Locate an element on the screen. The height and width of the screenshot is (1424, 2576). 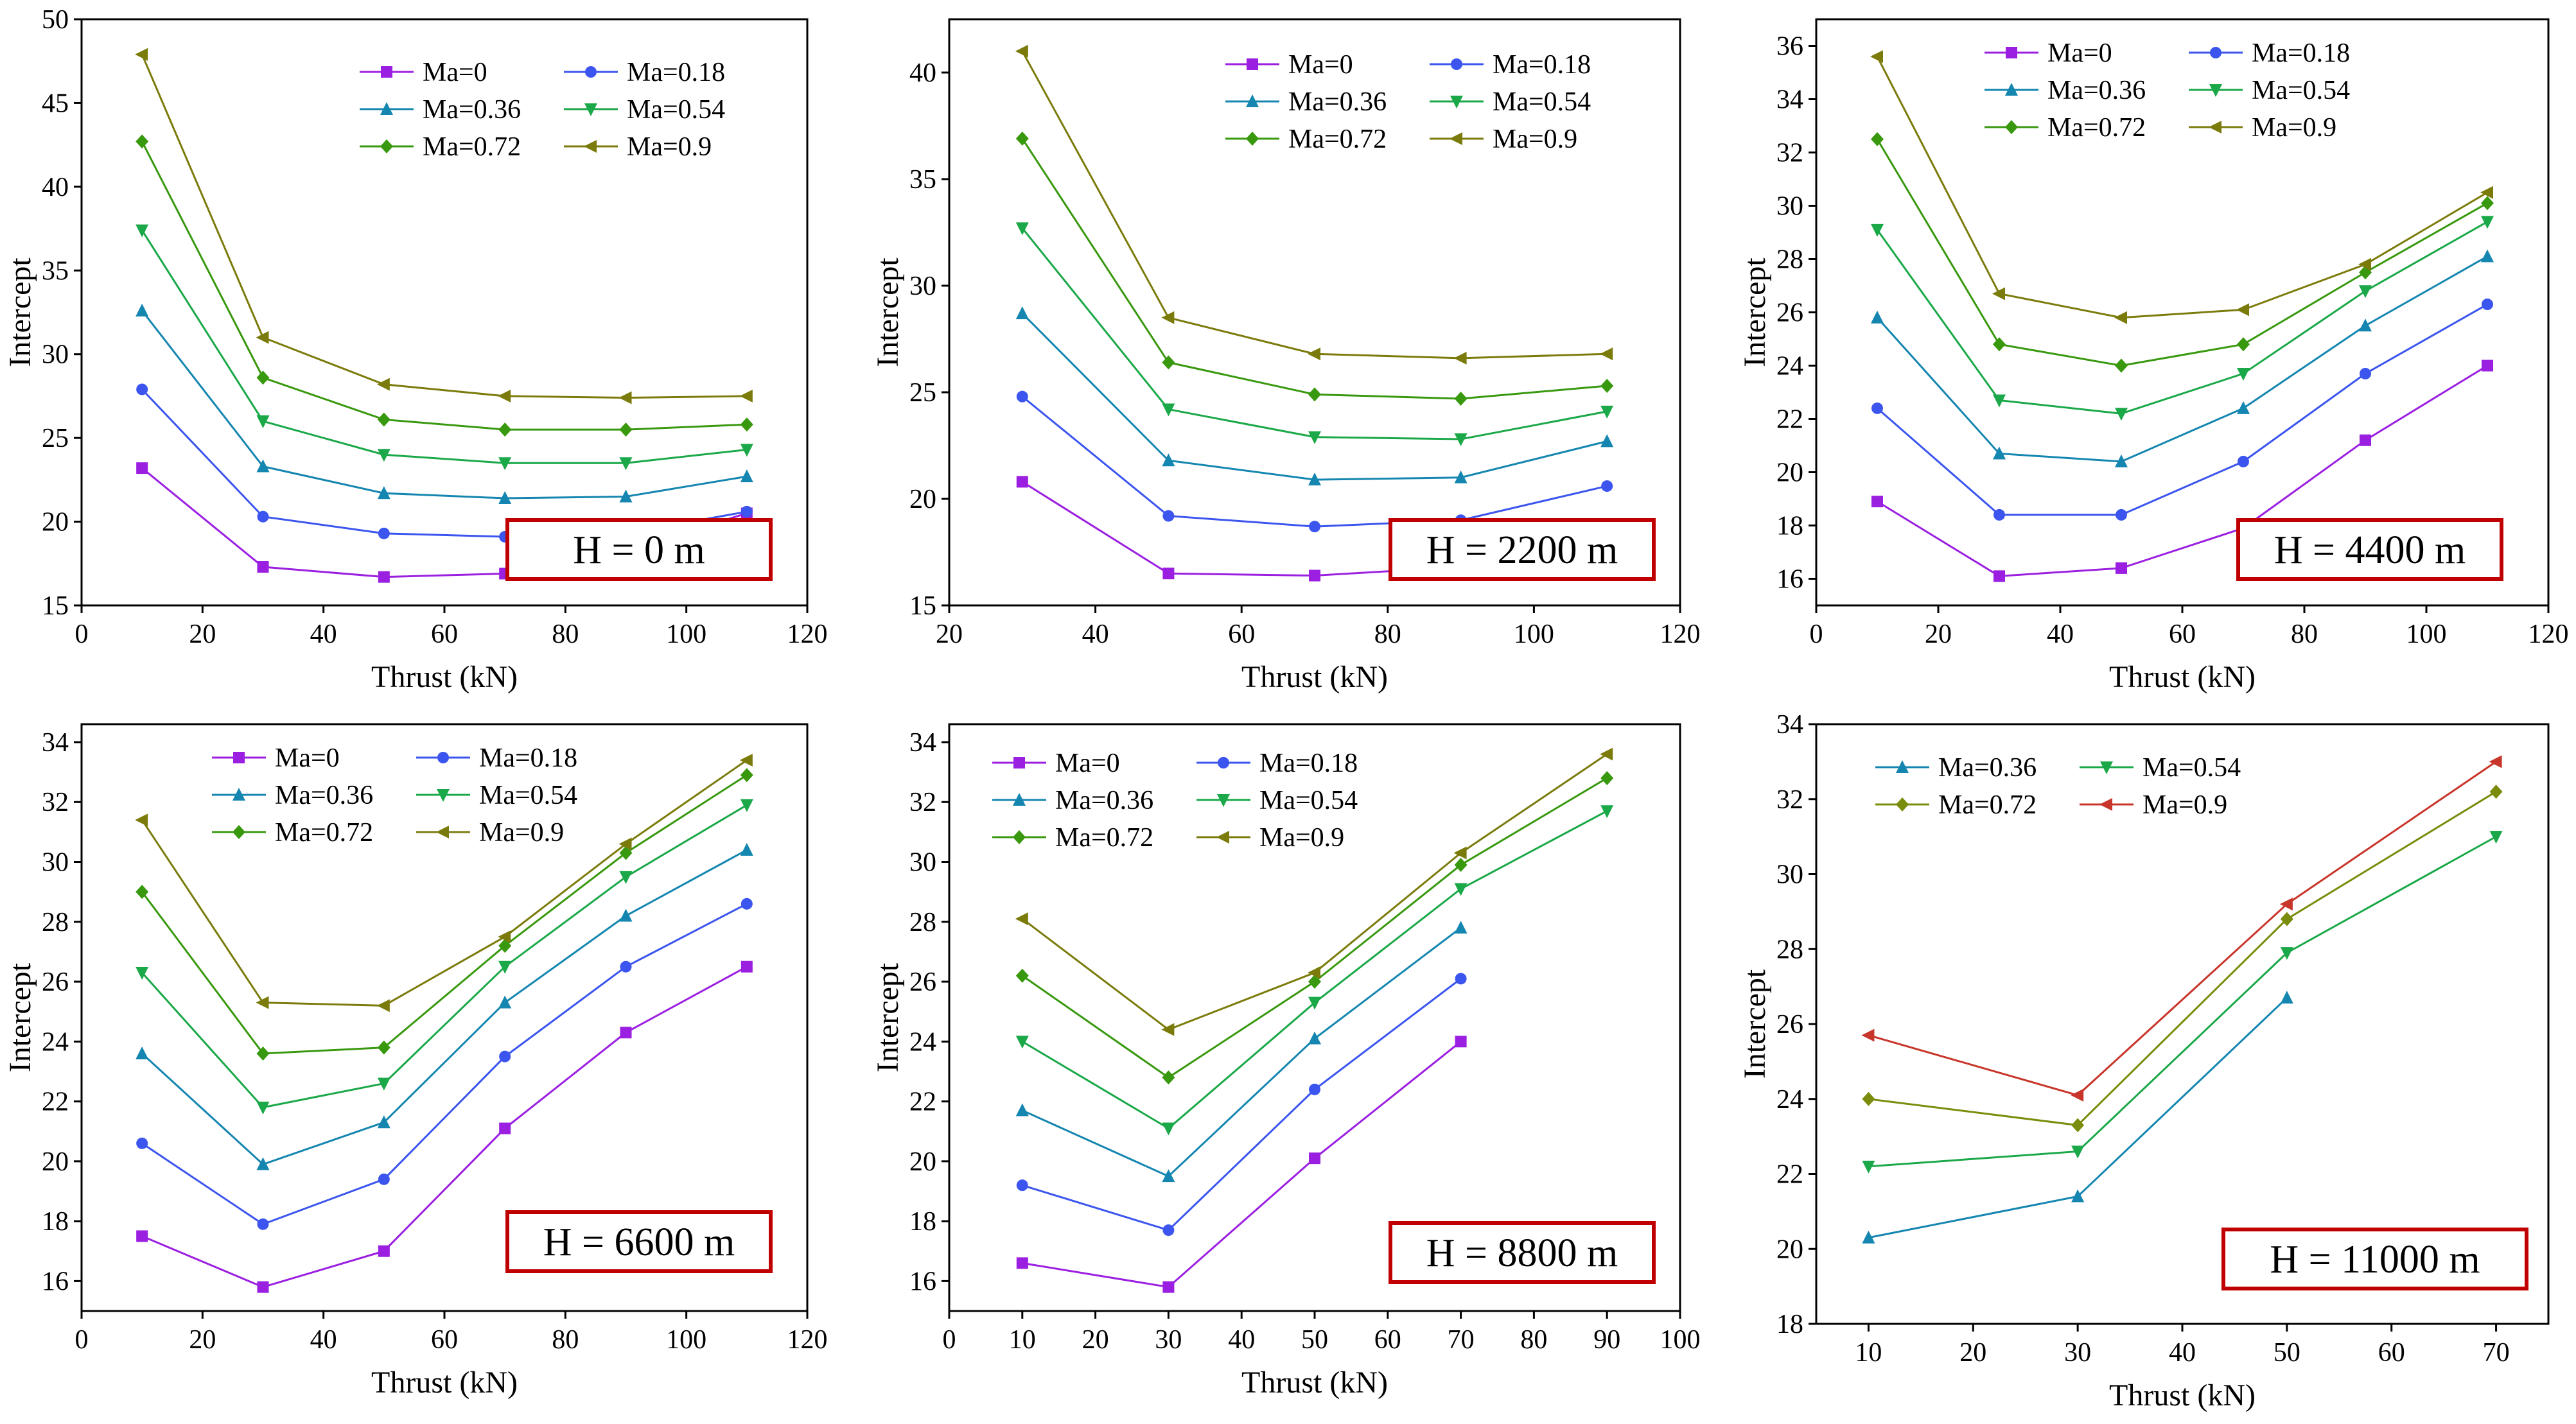
series-Ma=0.18 is located at coordinates (445, 1064).